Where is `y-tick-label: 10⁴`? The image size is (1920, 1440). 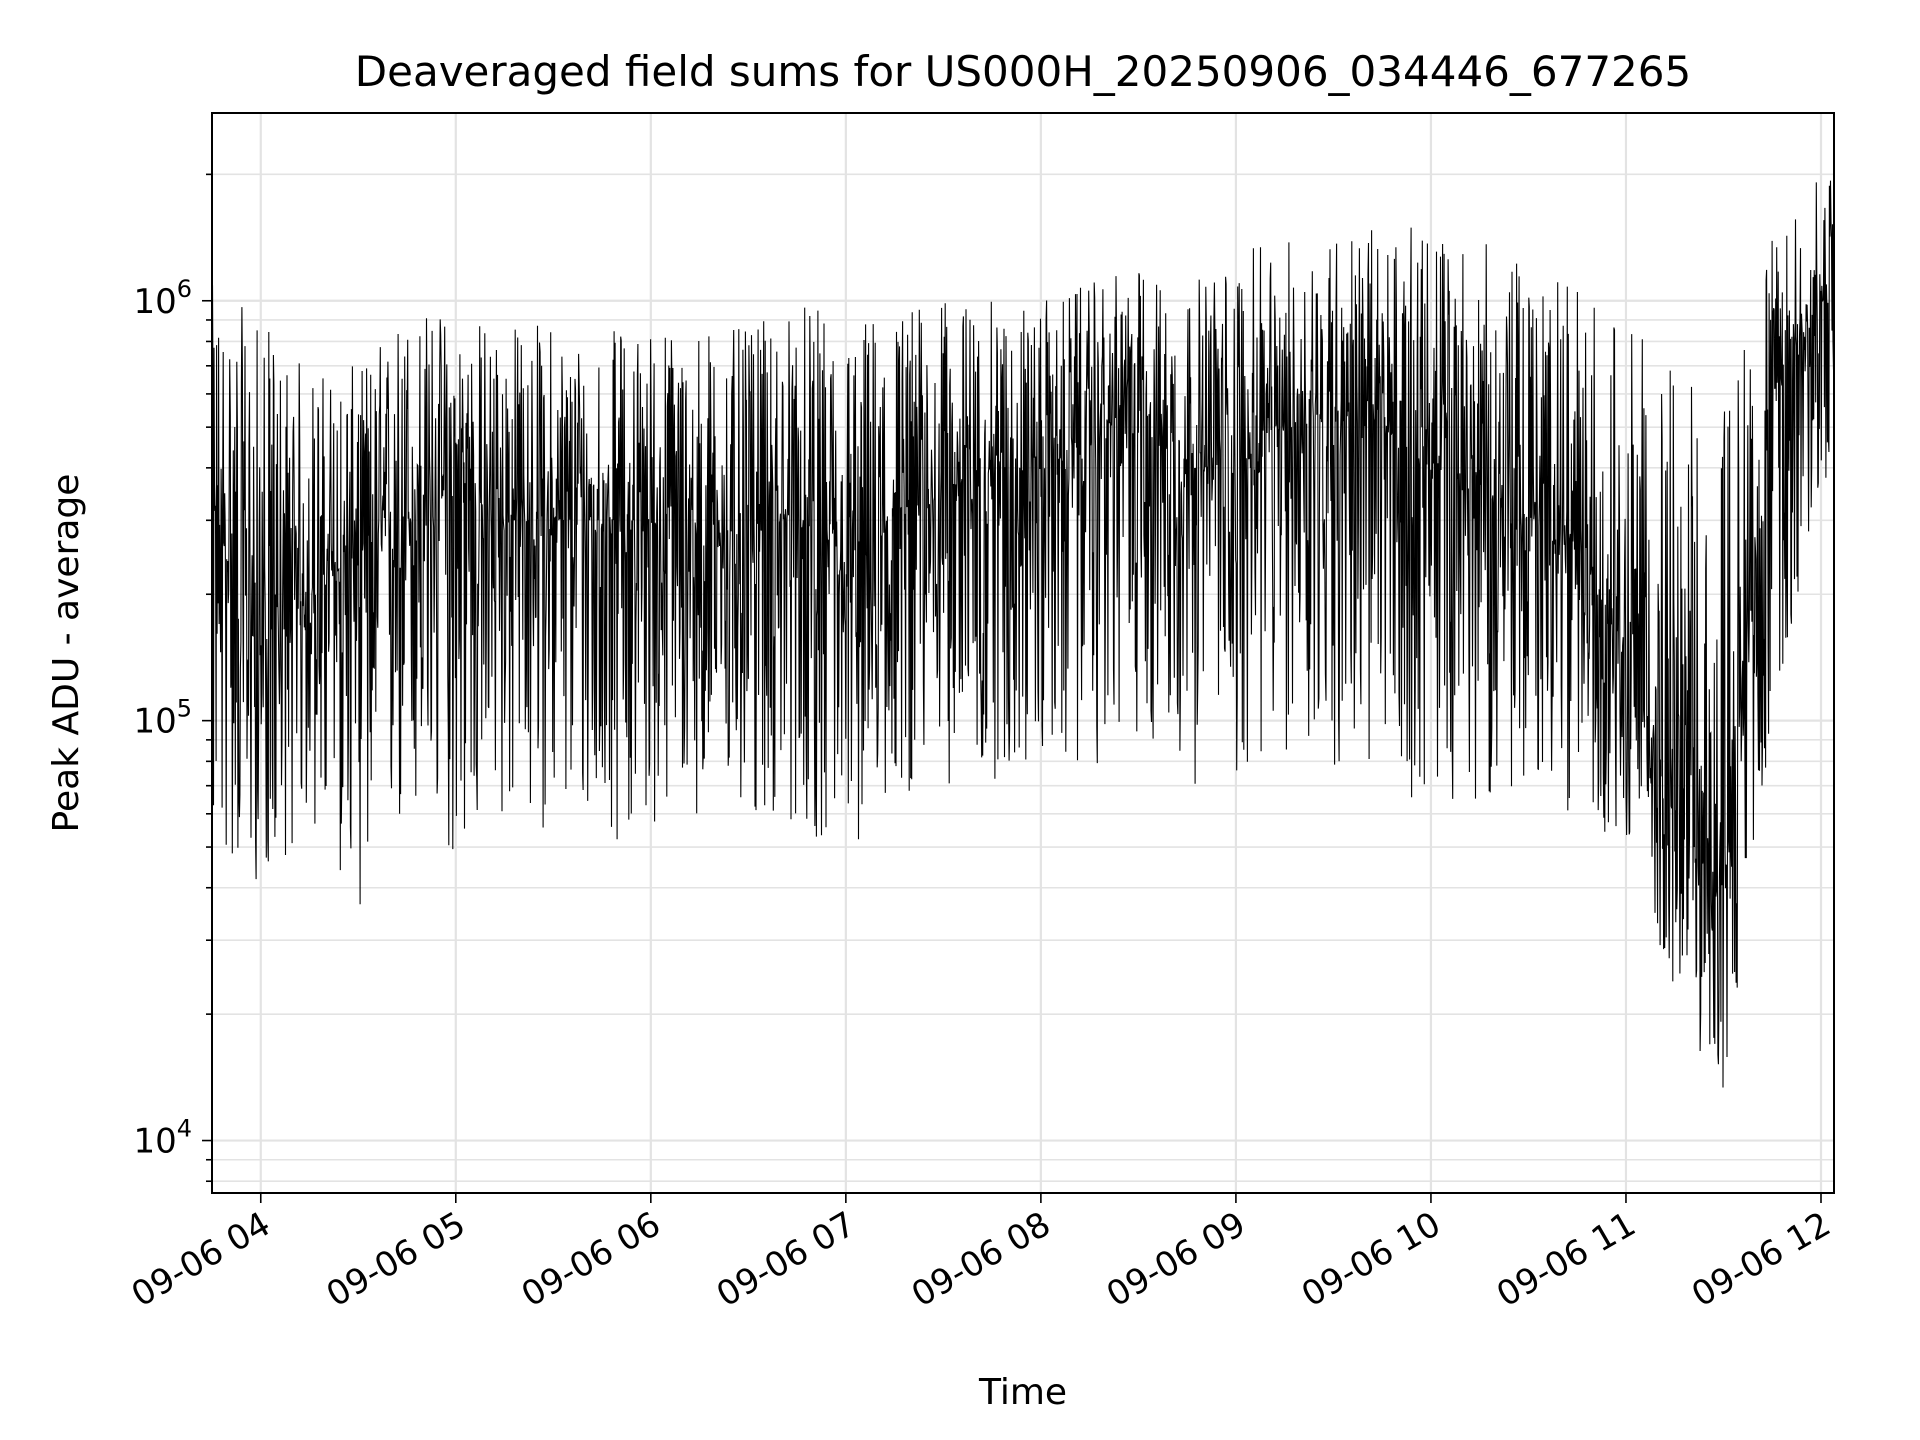 y-tick-label: 10⁴ is located at coordinates (162, 1138).